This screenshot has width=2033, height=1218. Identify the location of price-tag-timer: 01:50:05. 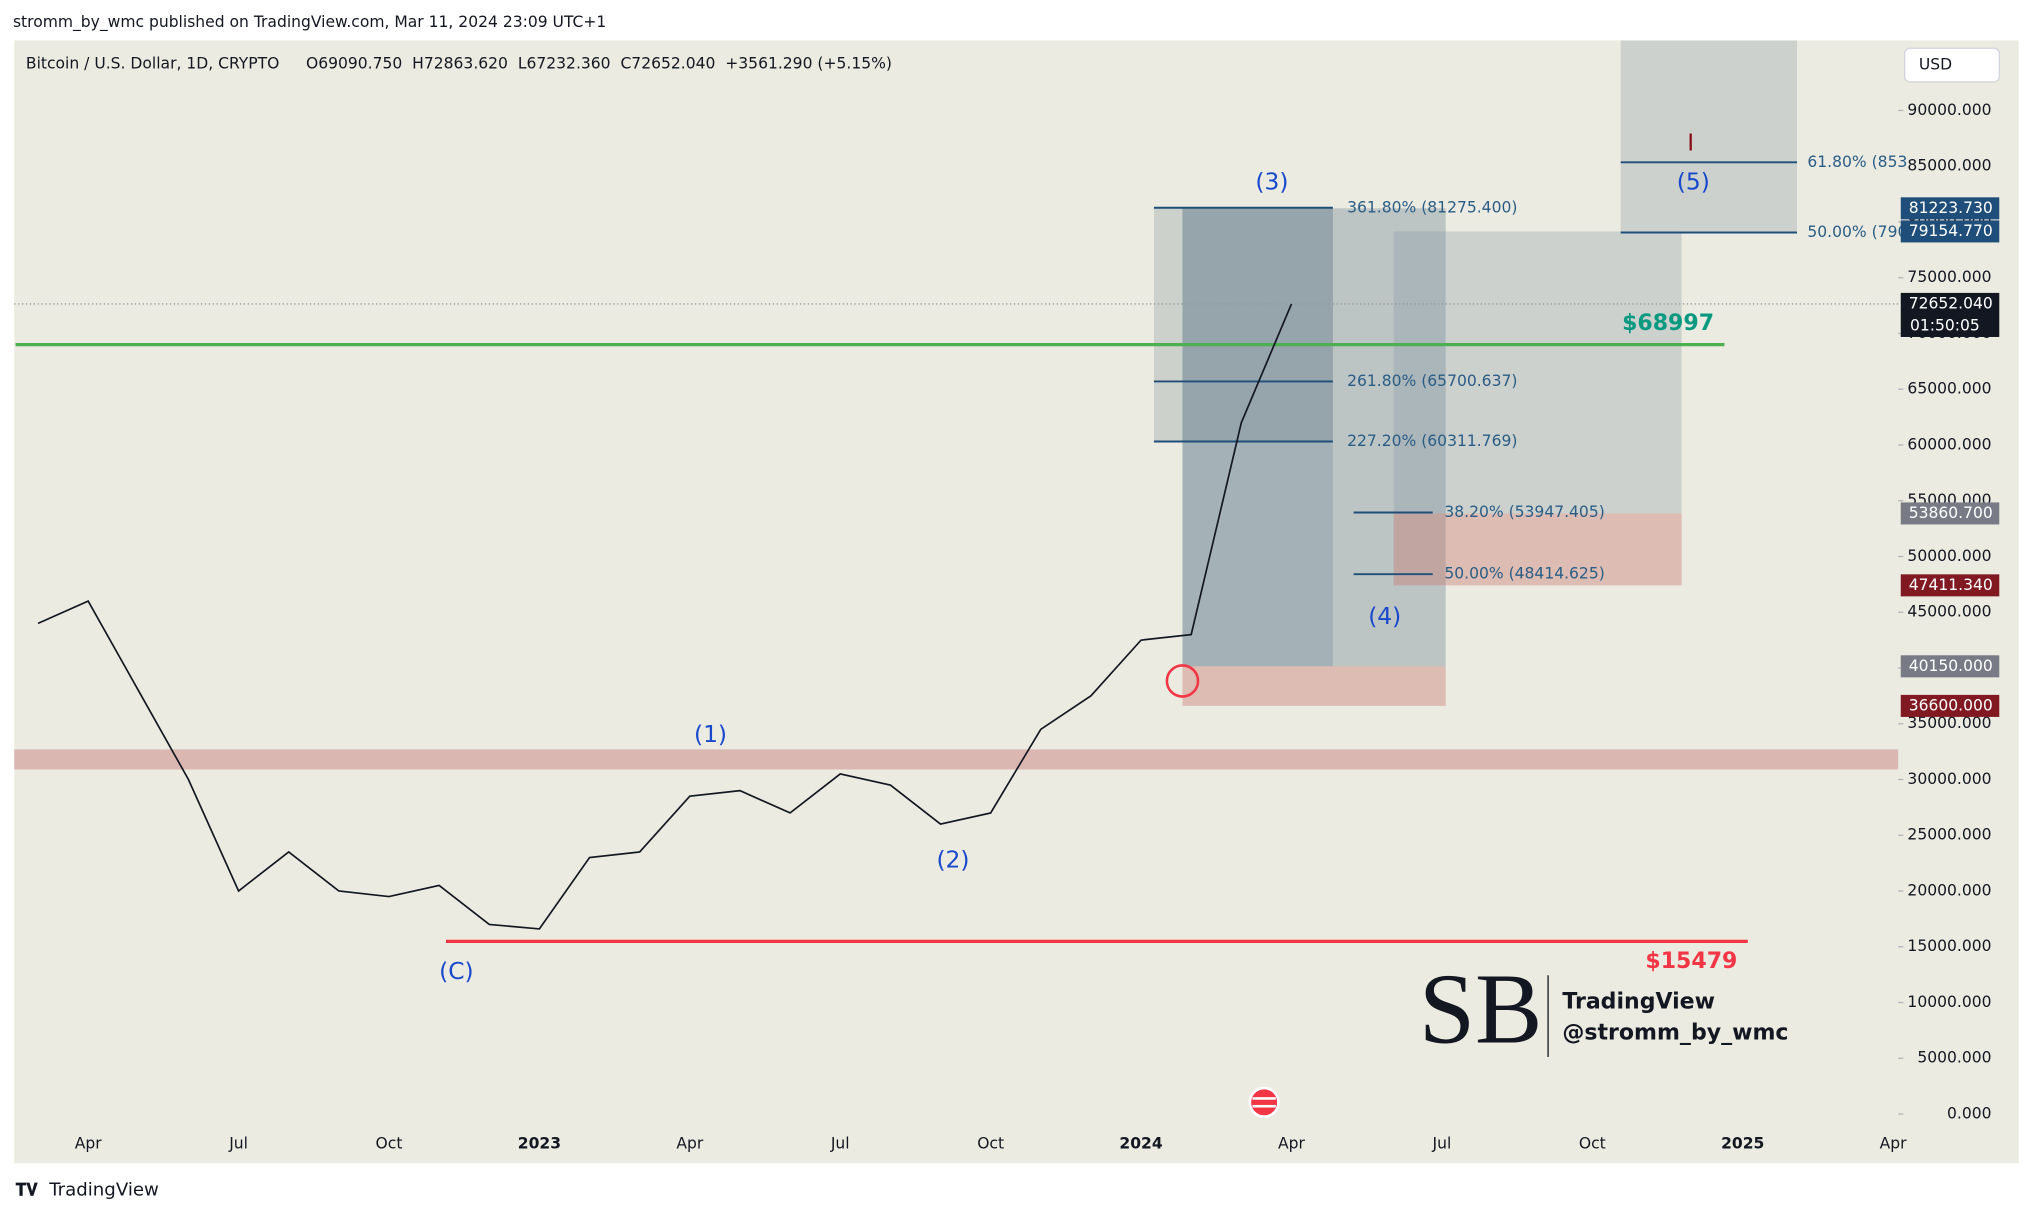
(1945, 325).